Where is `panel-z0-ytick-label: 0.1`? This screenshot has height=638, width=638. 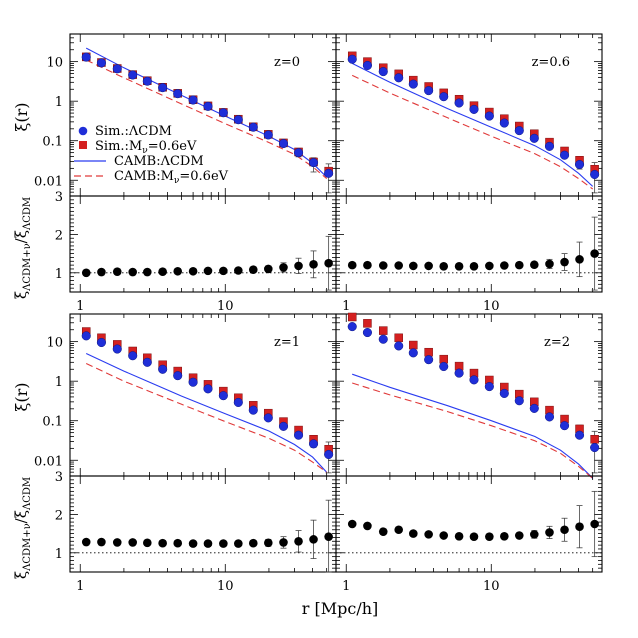 panel-z0-ytick-label: 0.1 is located at coordinates (52, 142).